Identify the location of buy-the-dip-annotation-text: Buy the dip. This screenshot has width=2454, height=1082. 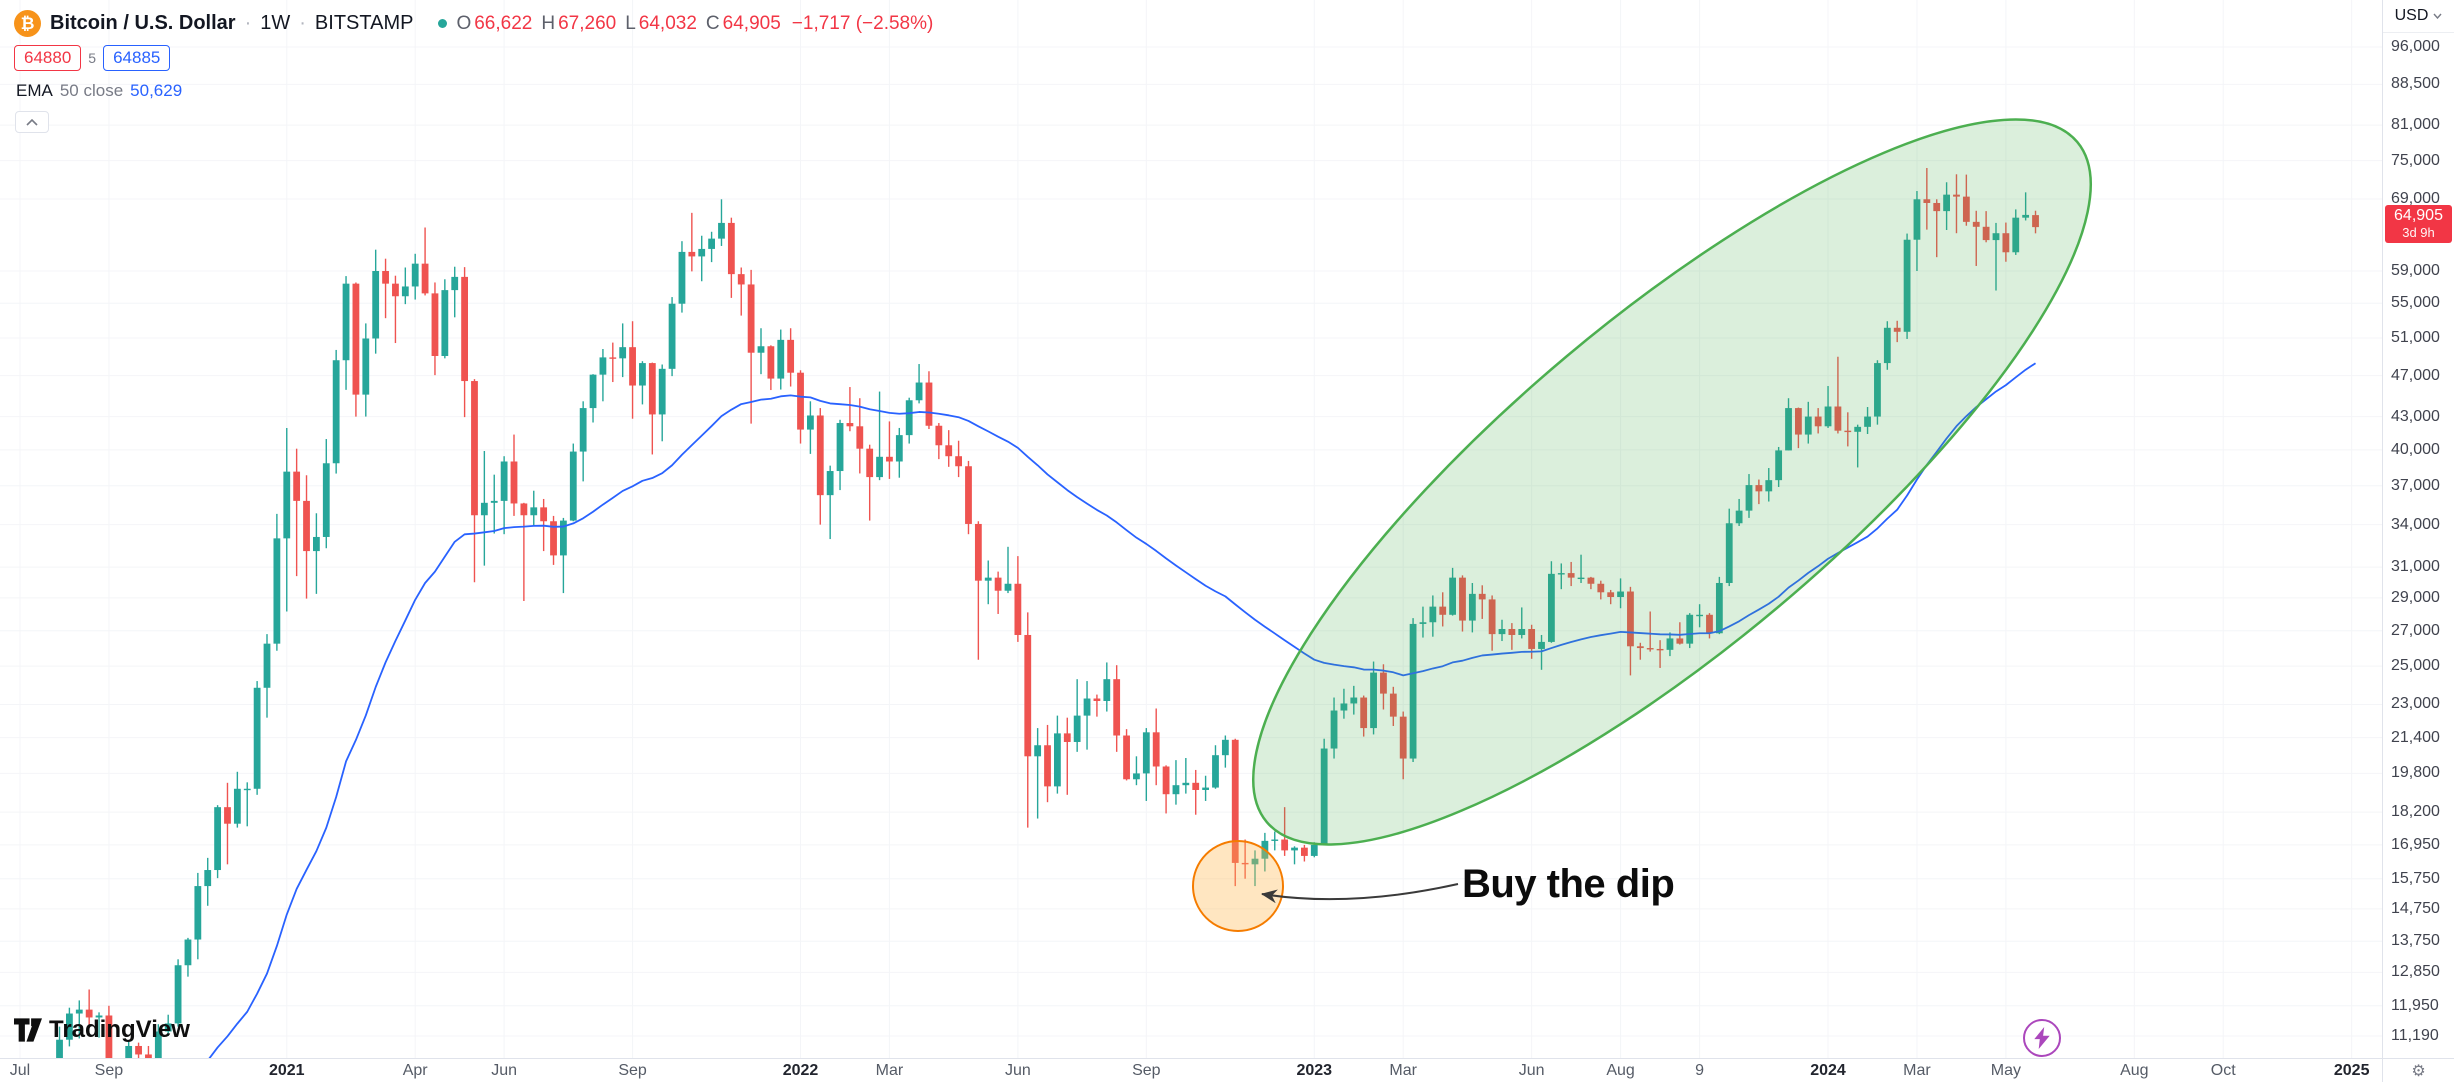
(1568, 884).